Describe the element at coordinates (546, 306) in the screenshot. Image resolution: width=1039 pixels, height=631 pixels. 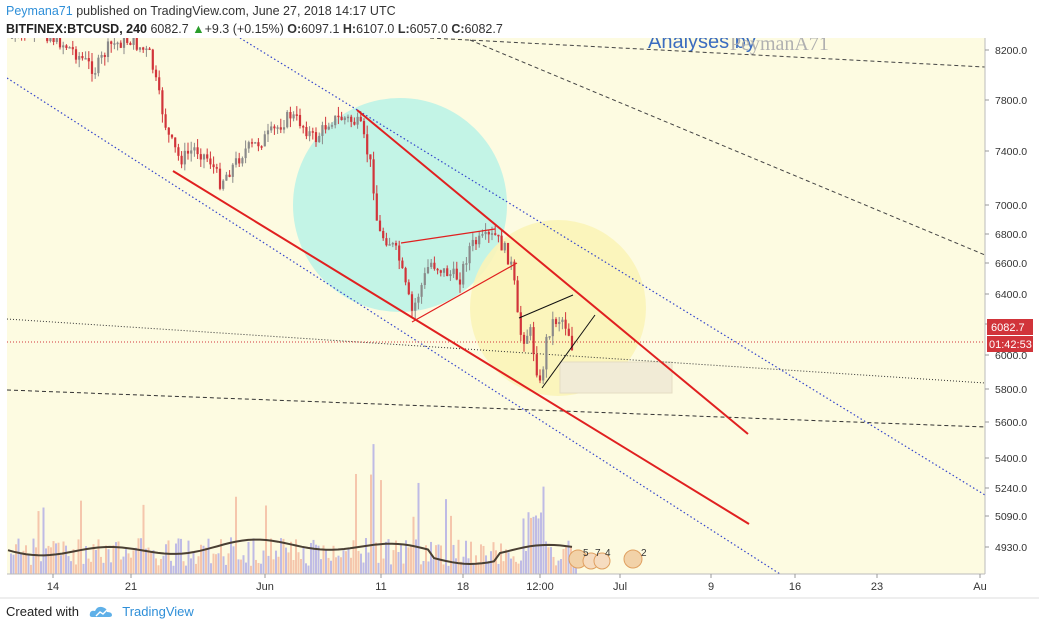
I see `wedge-upper-line` at that location.